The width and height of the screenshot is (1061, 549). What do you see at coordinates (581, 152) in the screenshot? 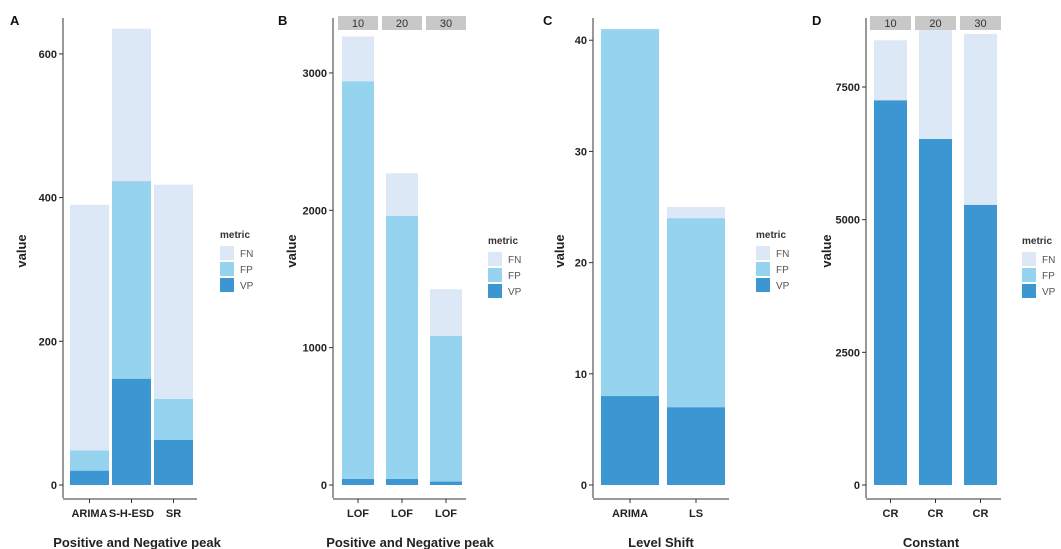
I see `y-tick-label: 30` at bounding box center [581, 152].